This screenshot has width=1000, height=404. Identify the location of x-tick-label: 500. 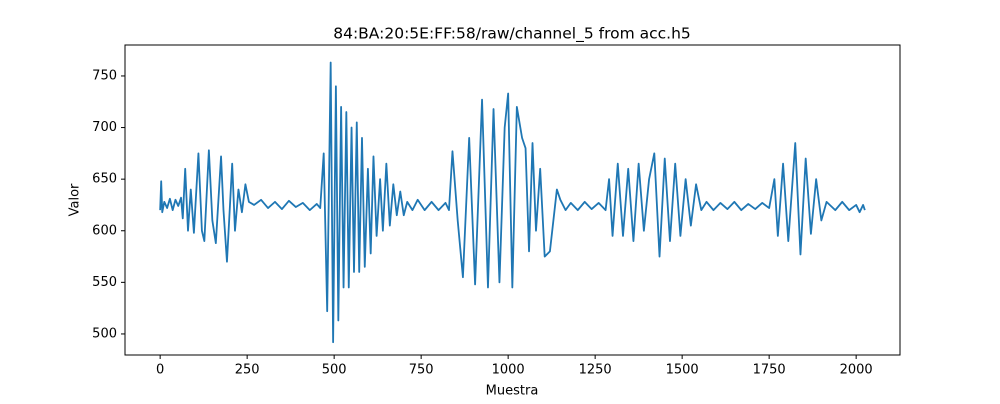
(334, 370).